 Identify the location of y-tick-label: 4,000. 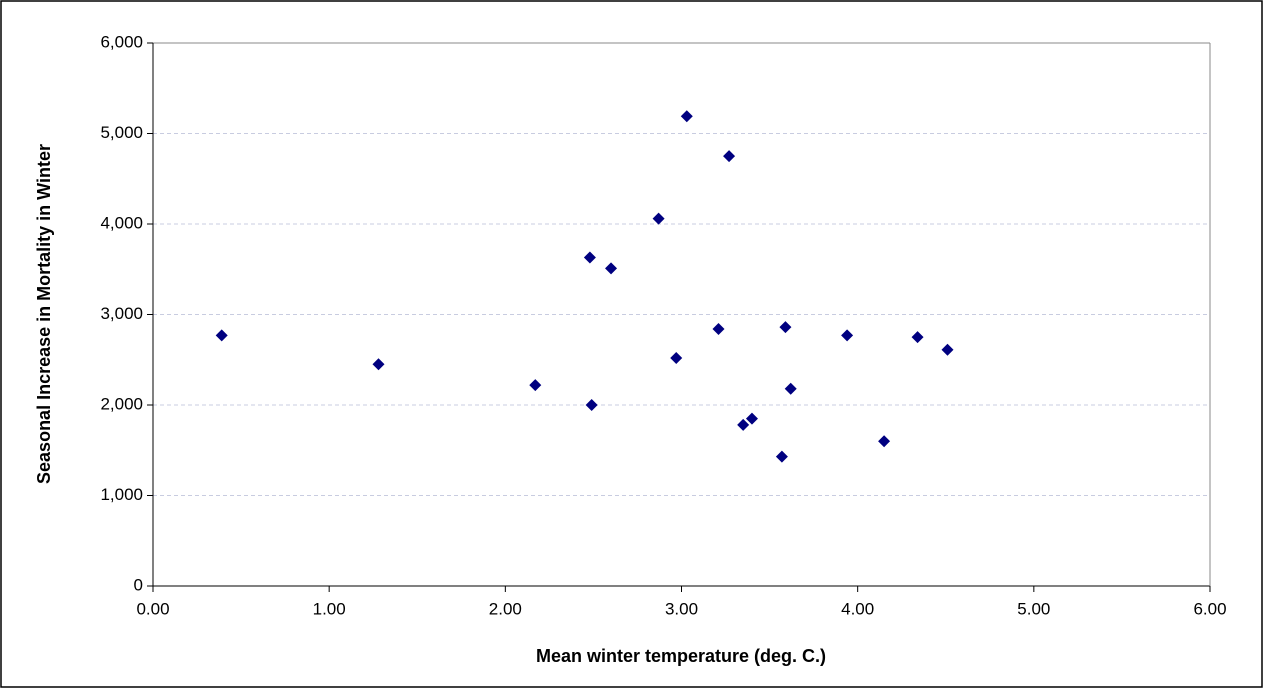
(121, 222).